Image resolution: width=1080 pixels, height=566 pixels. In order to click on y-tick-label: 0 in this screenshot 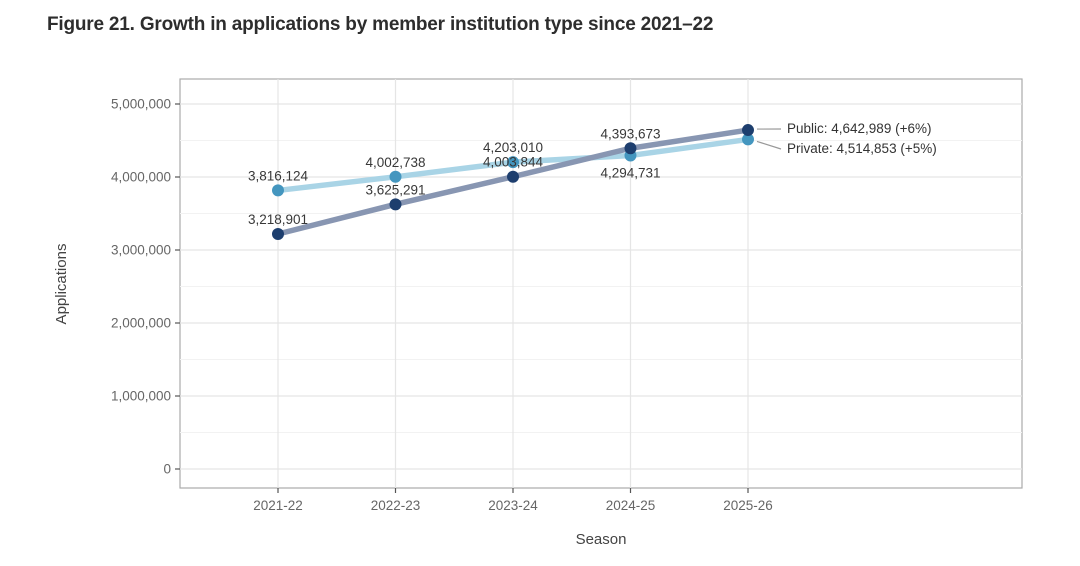, I will do `click(167, 469)`.